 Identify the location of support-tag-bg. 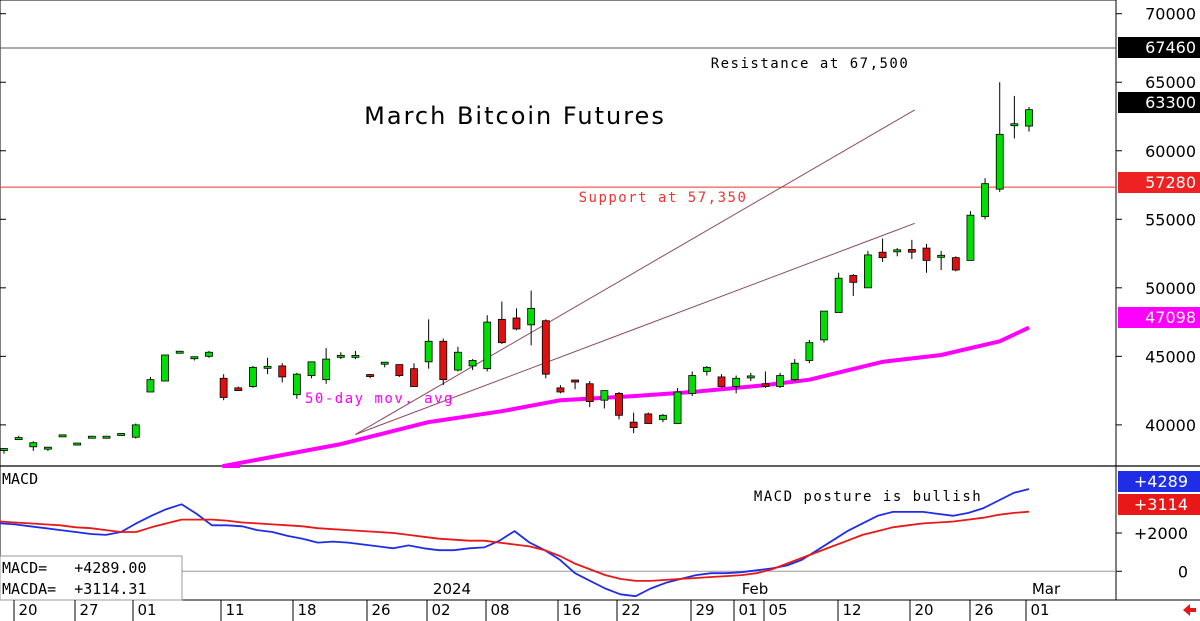
(1159, 182).